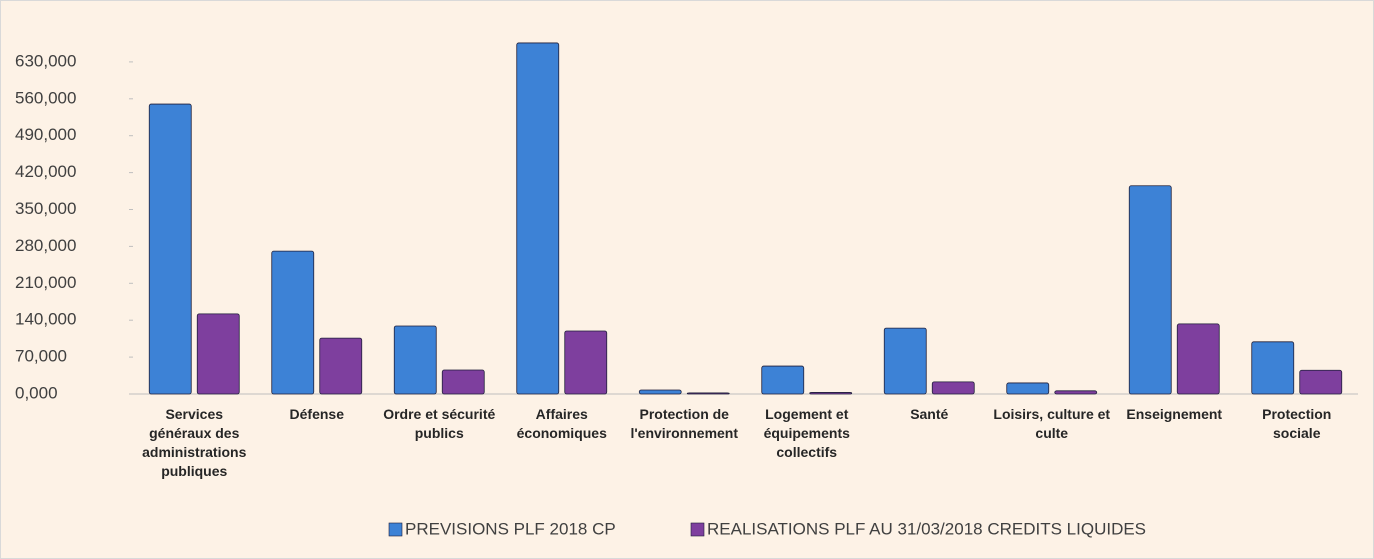 The width and height of the screenshot is (1374, 559). Describe the element at coordinates (45, 319) in the screenshot. I see `y-tick-label: 140,000` at that location.